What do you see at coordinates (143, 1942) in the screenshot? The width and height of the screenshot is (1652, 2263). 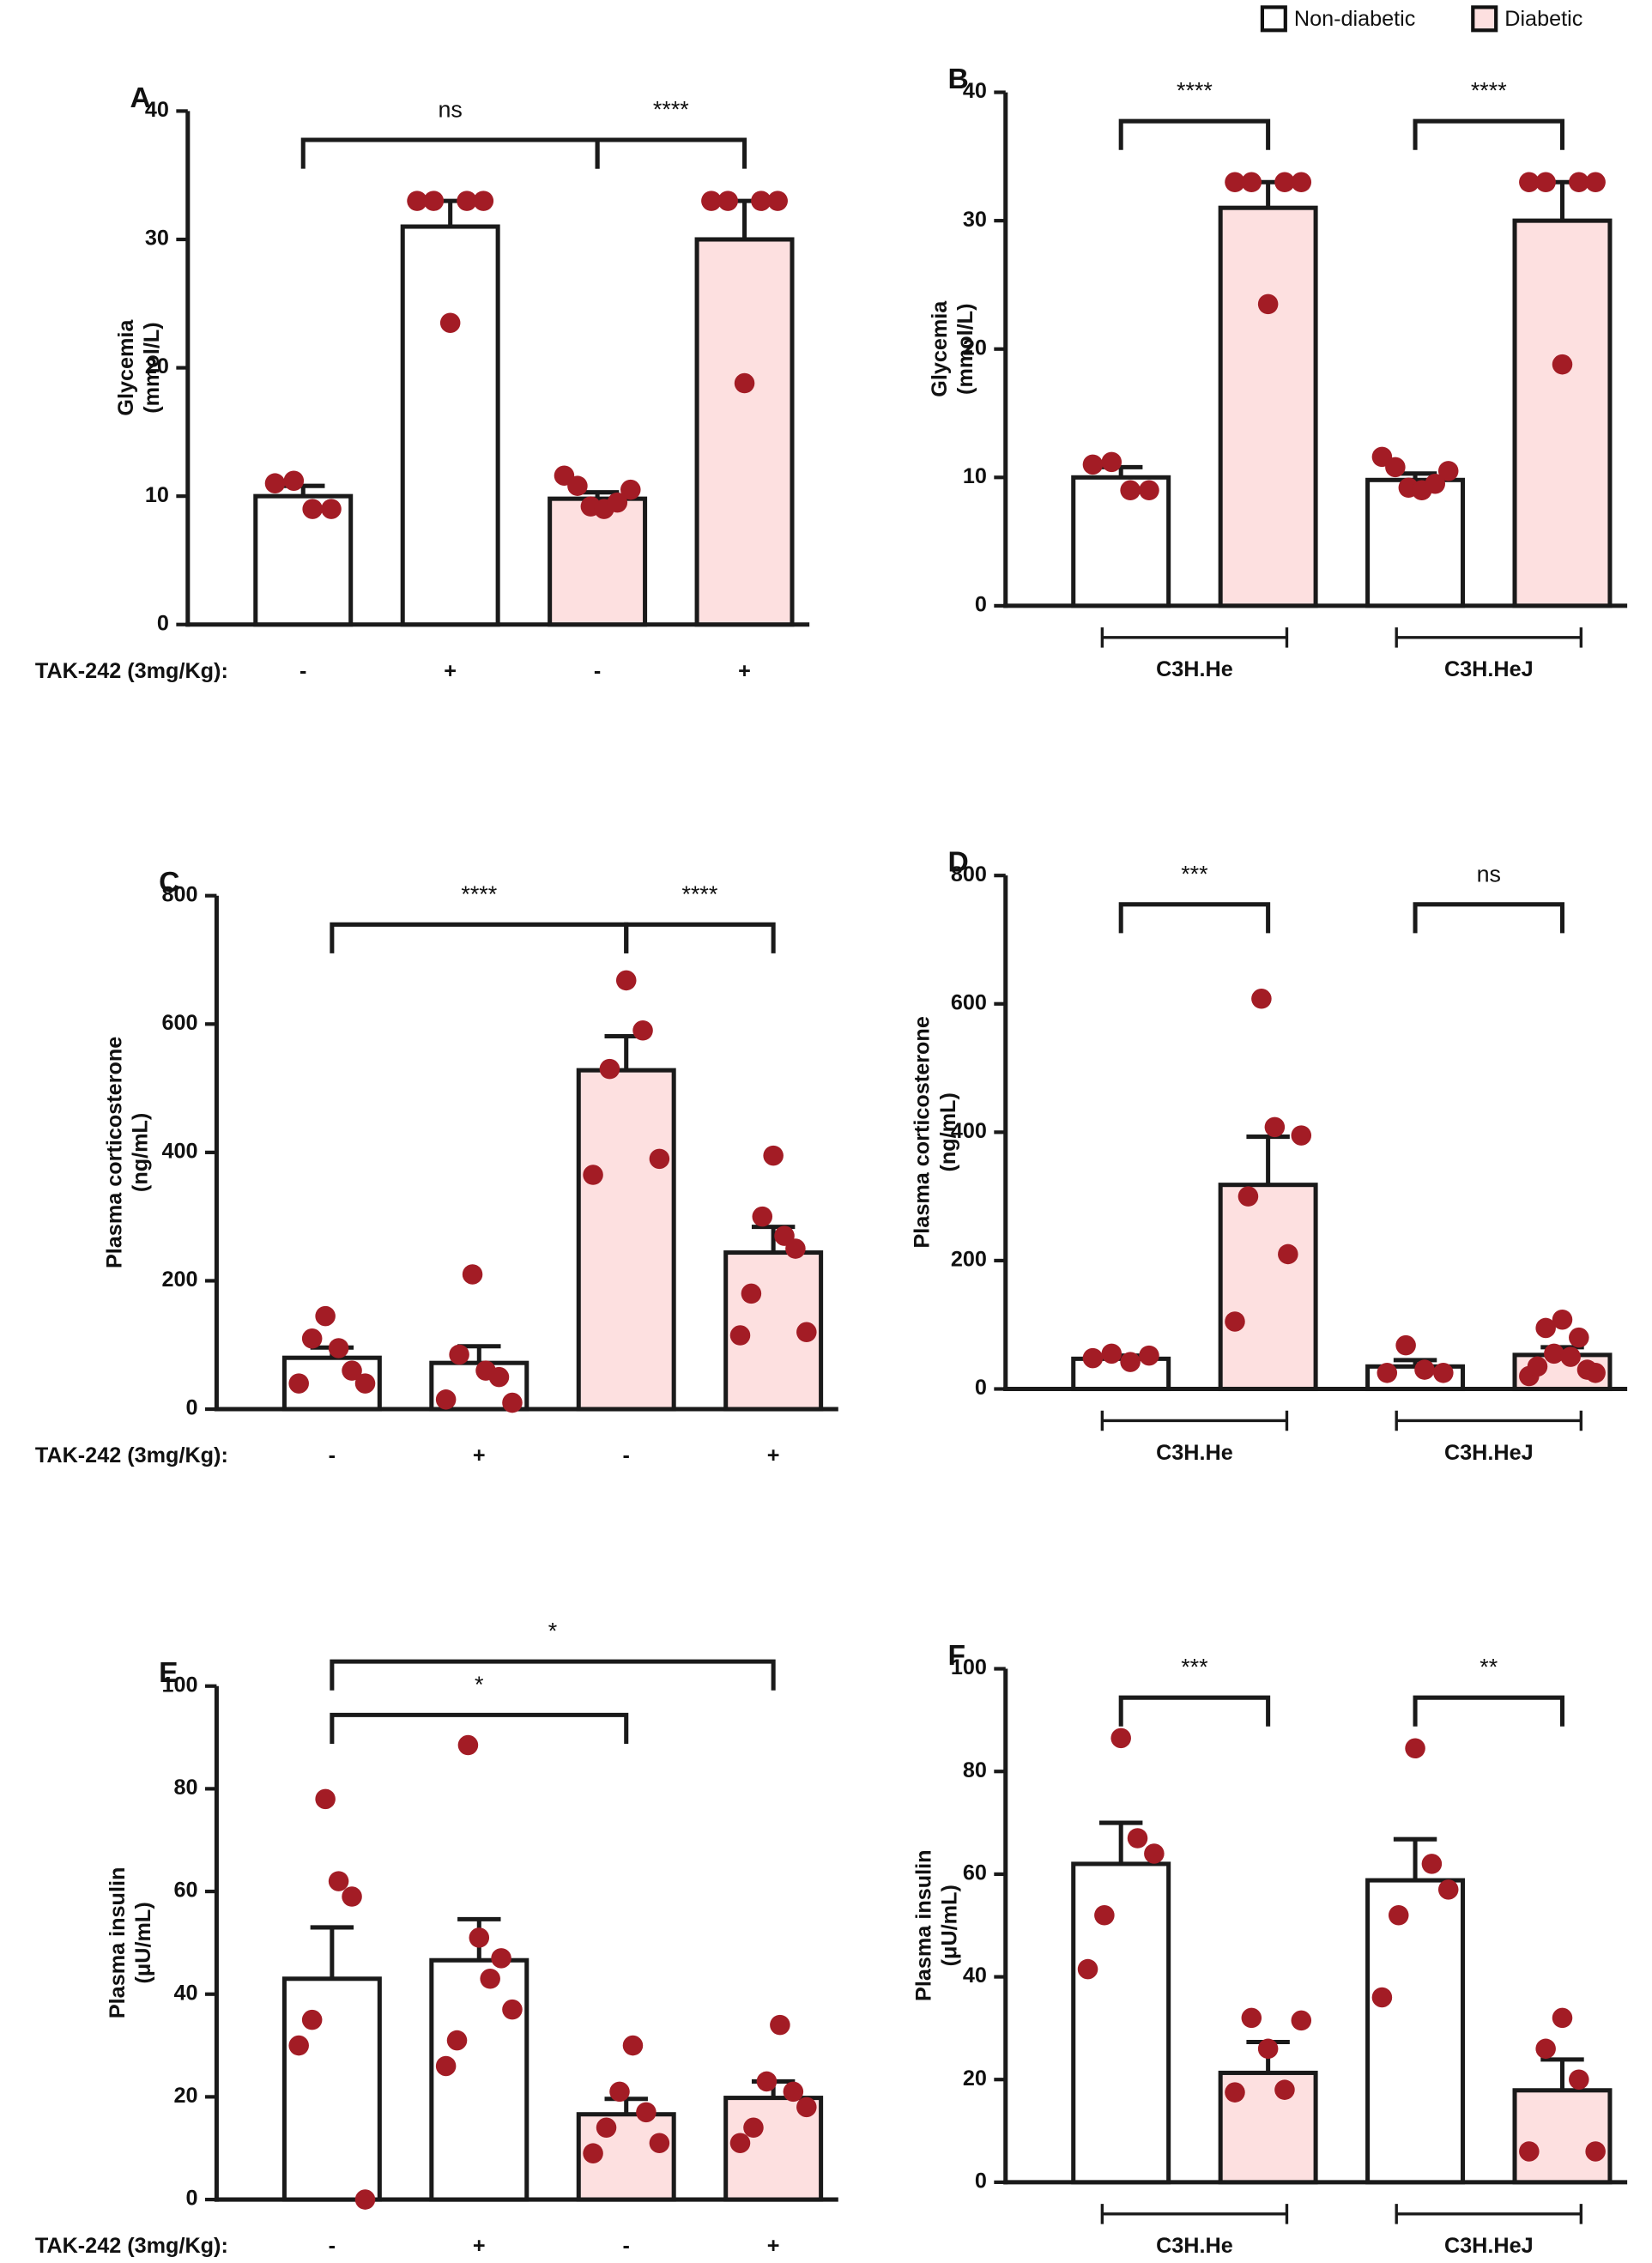 I see `y-axis-label: (μU/mL)` at bounding box center [143, 1942].